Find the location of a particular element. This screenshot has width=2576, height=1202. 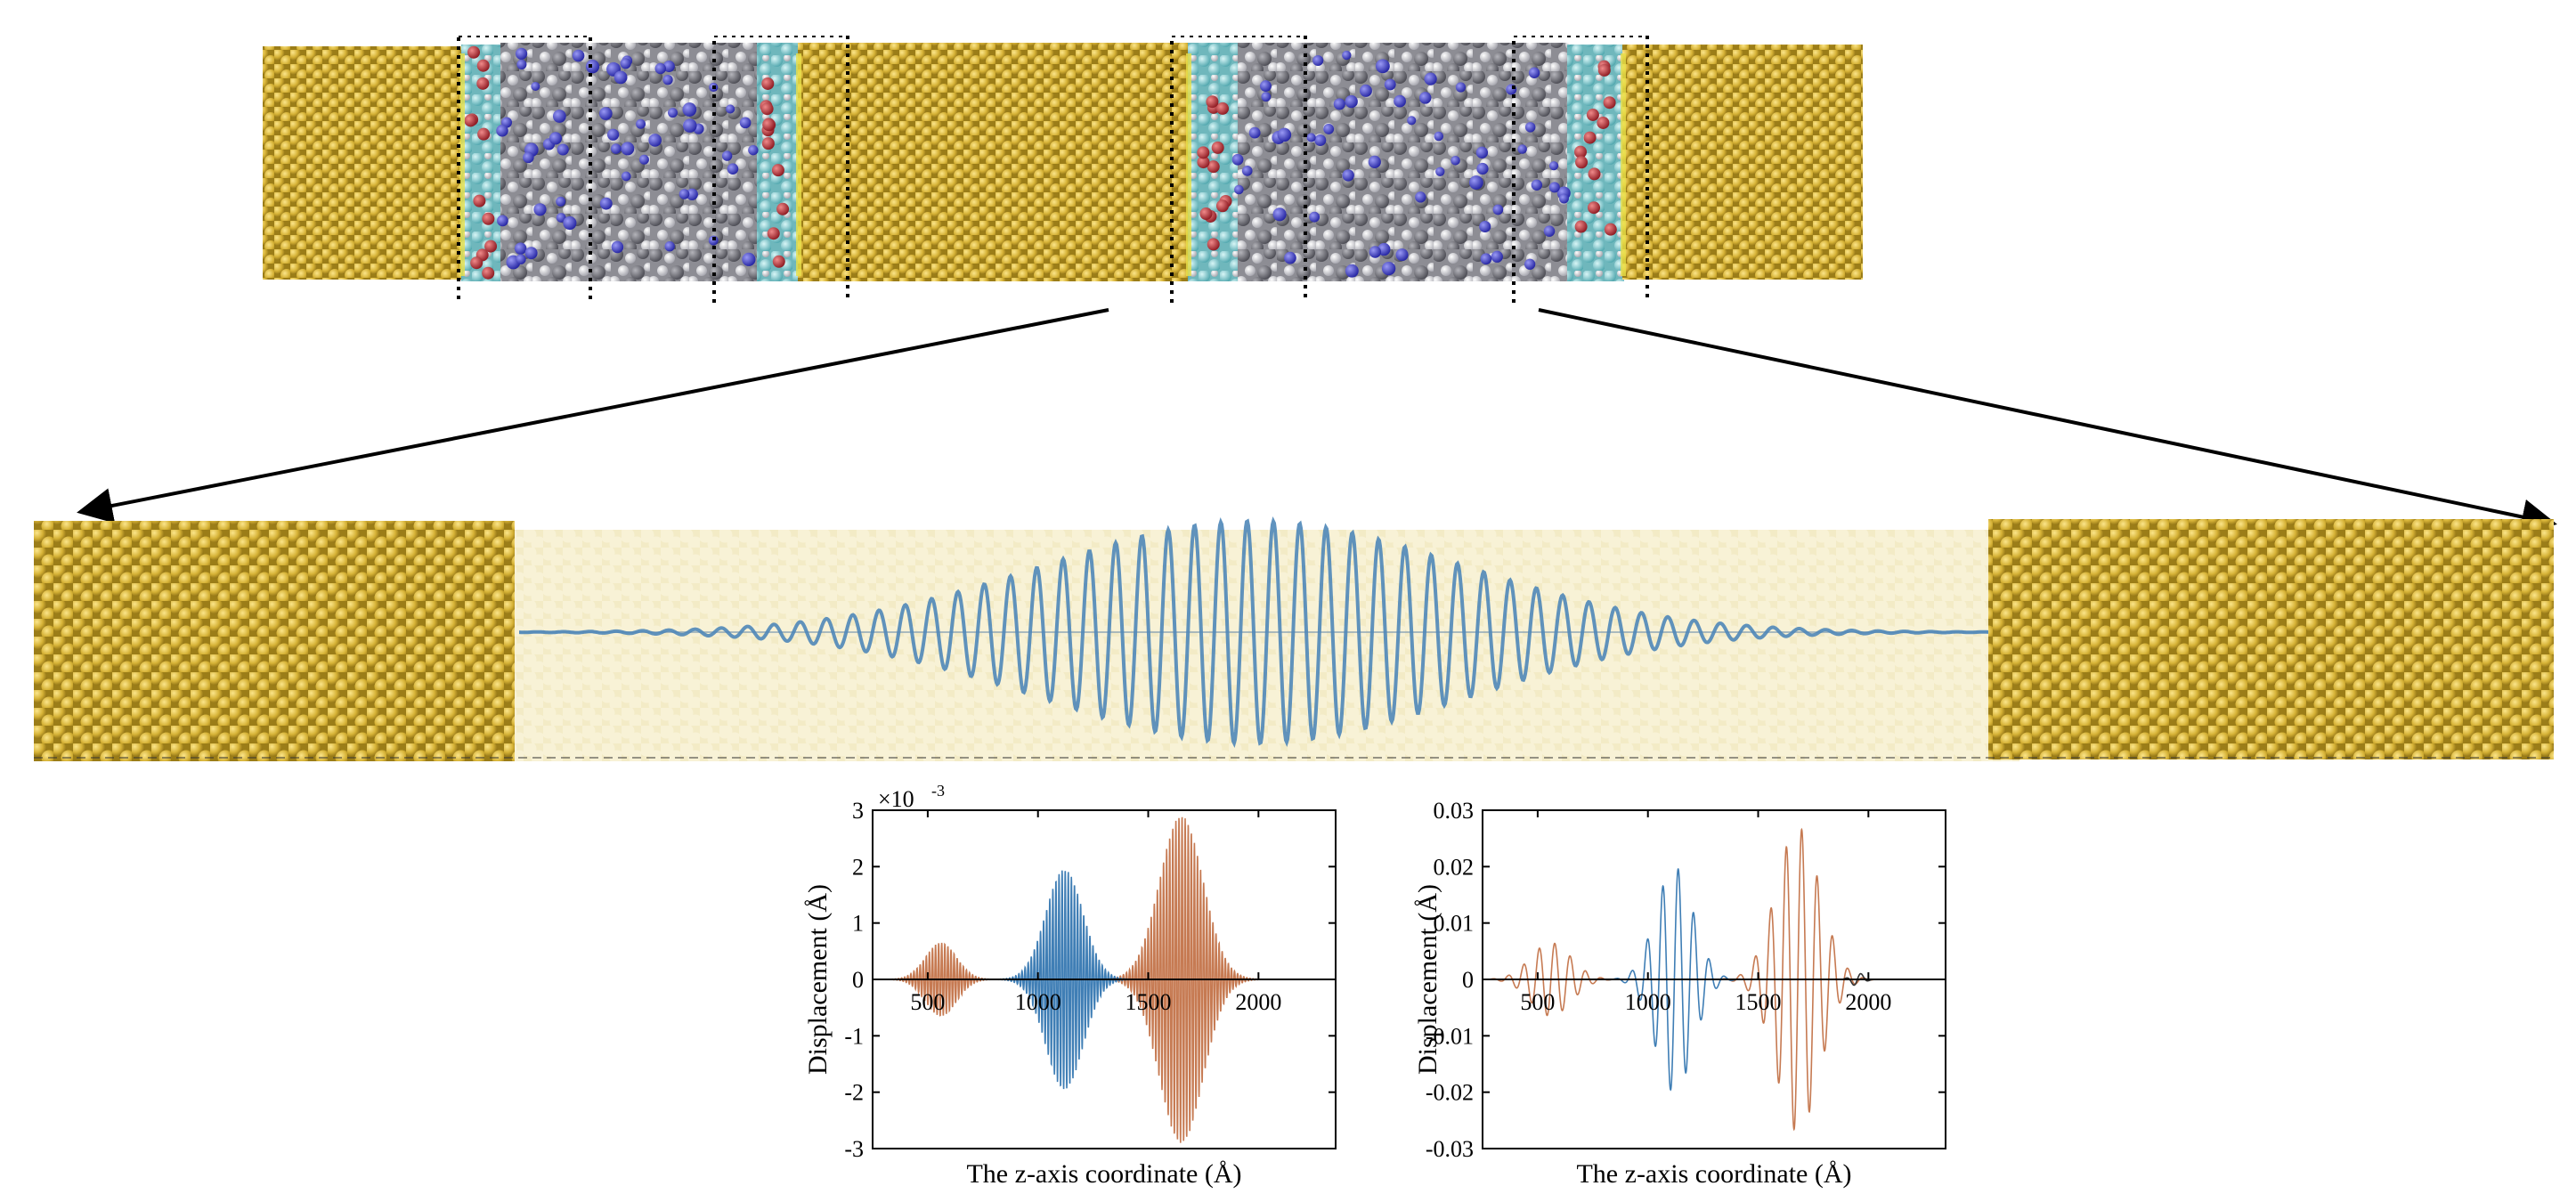

y-tick-label: 0 is located at coordinates (1468, 980).